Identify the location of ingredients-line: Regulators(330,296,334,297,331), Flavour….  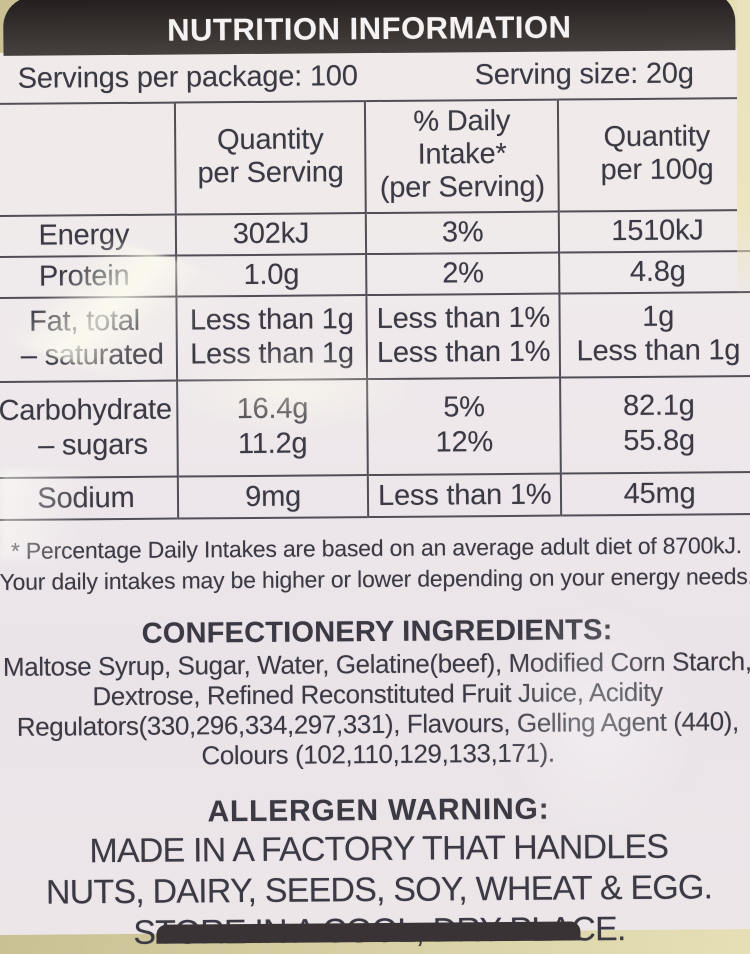
(377, 724).